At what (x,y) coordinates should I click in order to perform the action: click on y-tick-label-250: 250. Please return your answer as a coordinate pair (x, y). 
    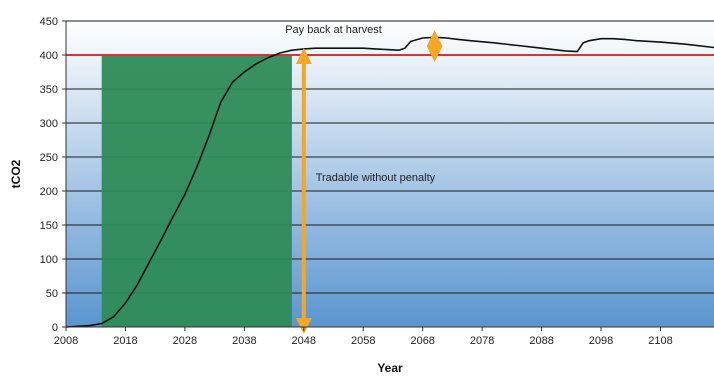
    Looking at the image, I should click on (49, 158).